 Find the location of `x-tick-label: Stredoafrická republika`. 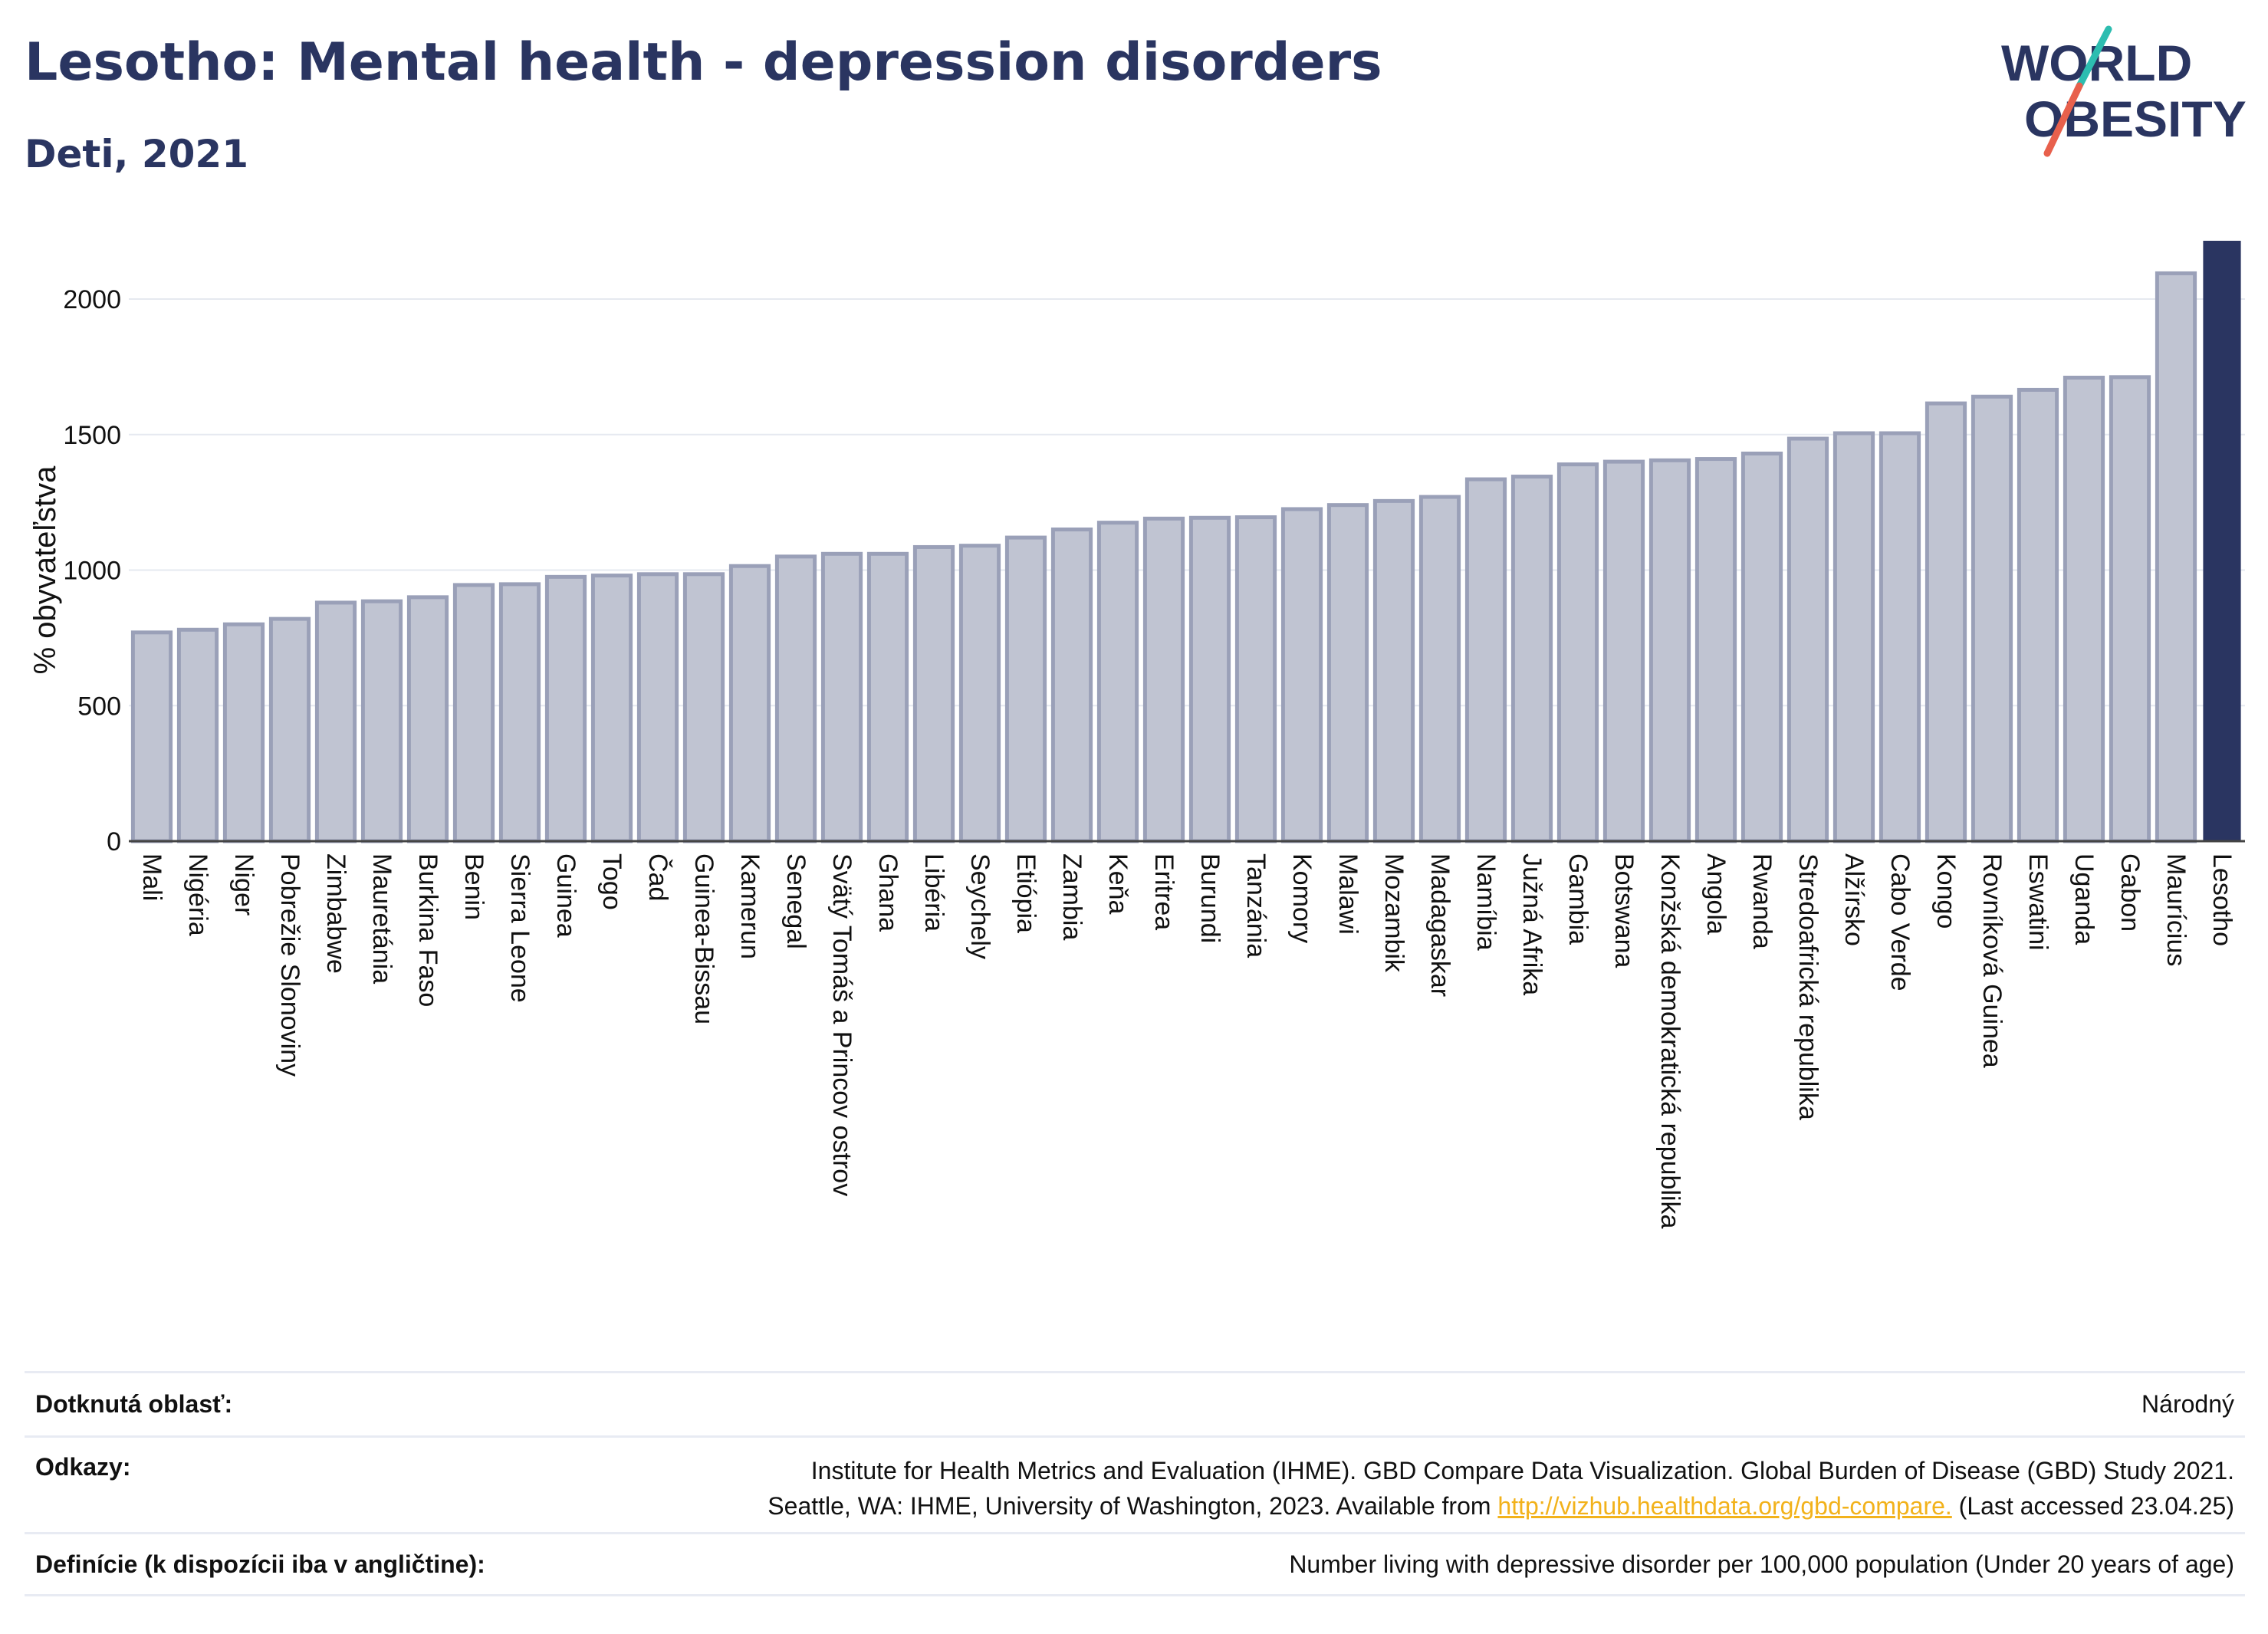

x-tick-label: Stredoafrická republika is located at coordinates (1808, 987).